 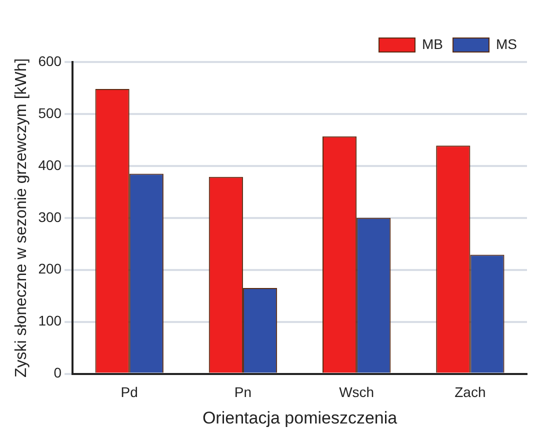 I want to click on y-tick-label: 400, so click(x=50, y=164).